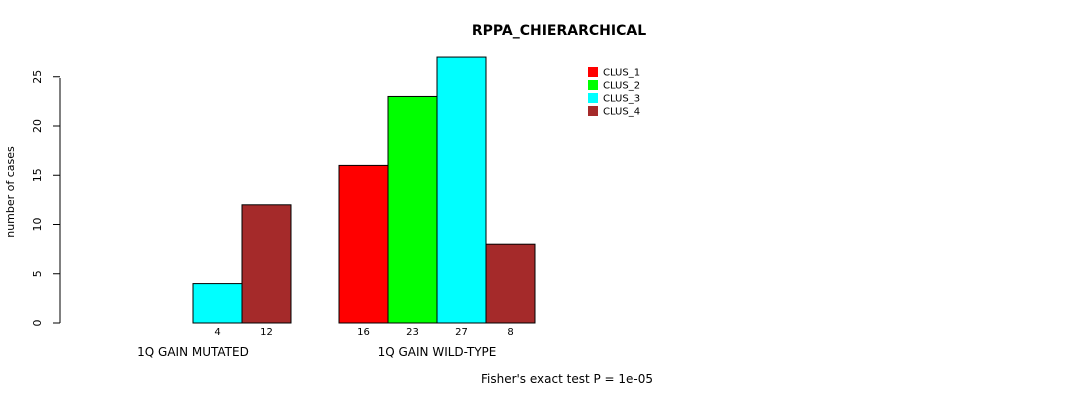 Image resolution: width=1090 pixels, height=400 pixels. I want to click on y-axis-ticks: 0 5 10 15 20 25, so click(45, 198).